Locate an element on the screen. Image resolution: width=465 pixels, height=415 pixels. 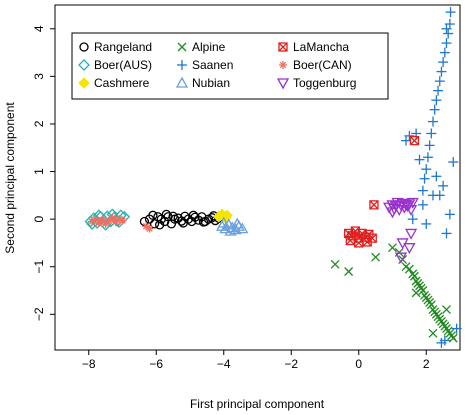
series-toggenburg is located at coordinates (401, 230).